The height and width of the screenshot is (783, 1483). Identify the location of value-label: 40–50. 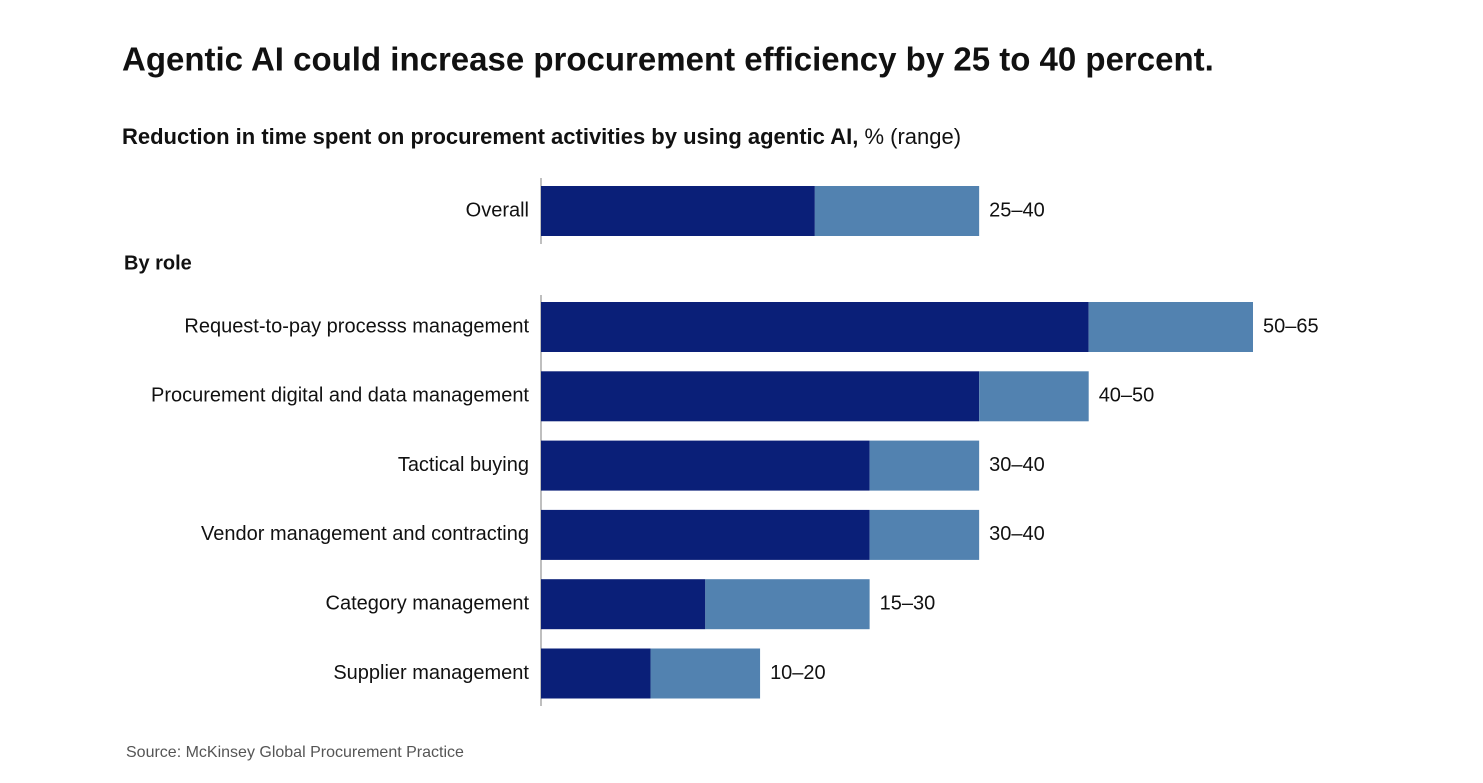
(1127, 396).